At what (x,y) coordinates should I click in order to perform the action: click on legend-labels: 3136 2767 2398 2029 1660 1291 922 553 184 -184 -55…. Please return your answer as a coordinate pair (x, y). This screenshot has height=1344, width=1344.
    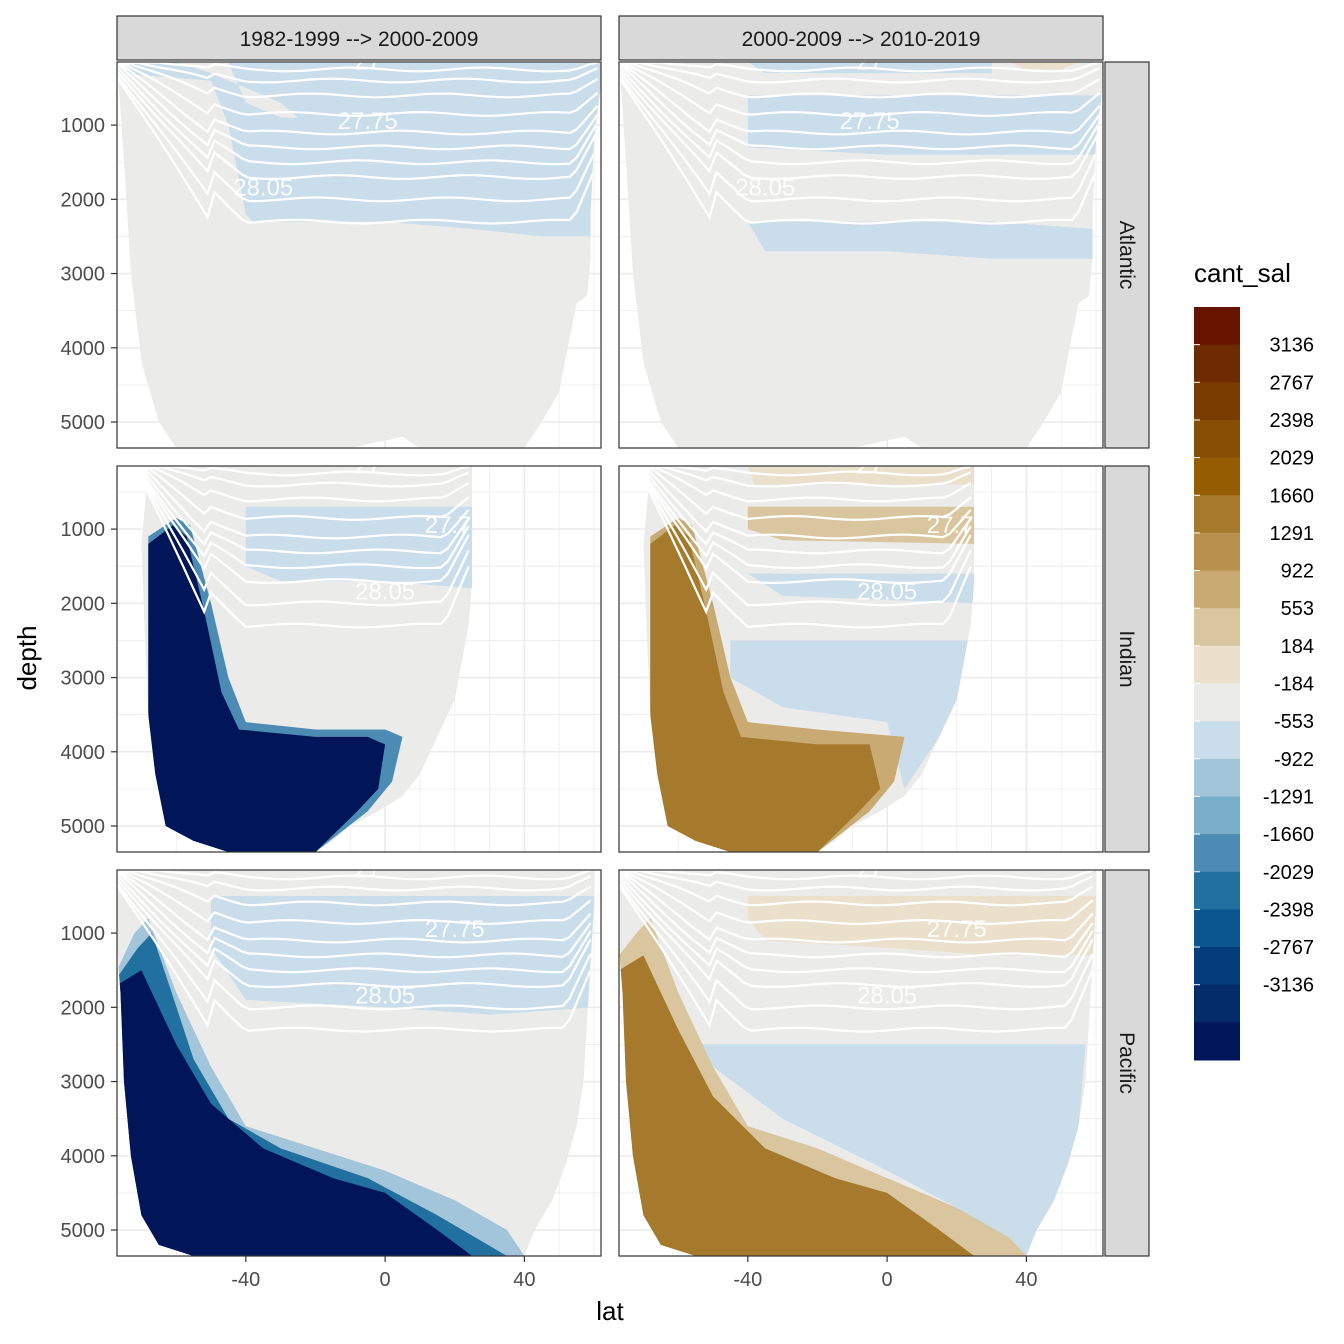
    Looking at the image, I should click on (1288, 666).